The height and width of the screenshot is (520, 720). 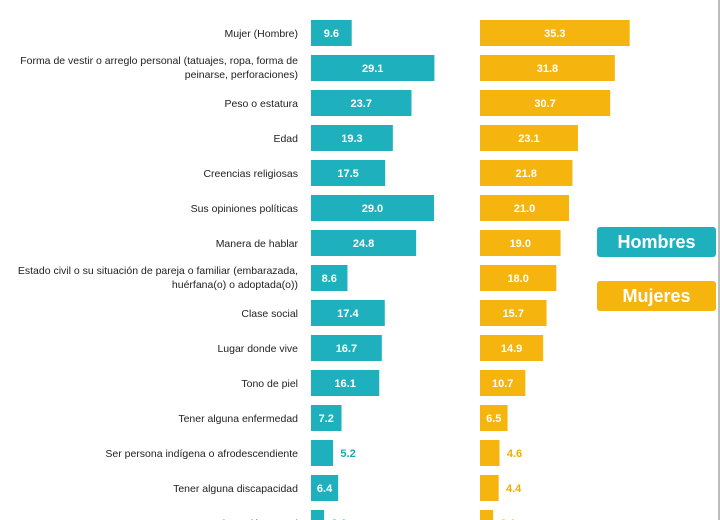 What do you see at coordinates (261, 104) in the screenshot?
I see `category-label: Peso o estatura` at bounding box center [261, 104].